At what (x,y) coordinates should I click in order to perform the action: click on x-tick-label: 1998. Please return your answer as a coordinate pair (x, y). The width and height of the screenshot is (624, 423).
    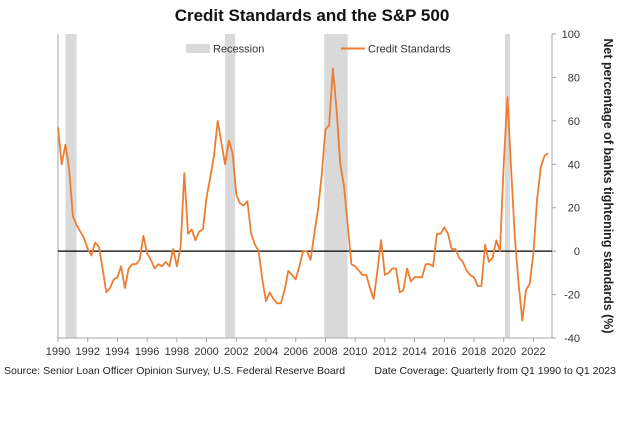
    Looking at the image, I should click on (177, 352).